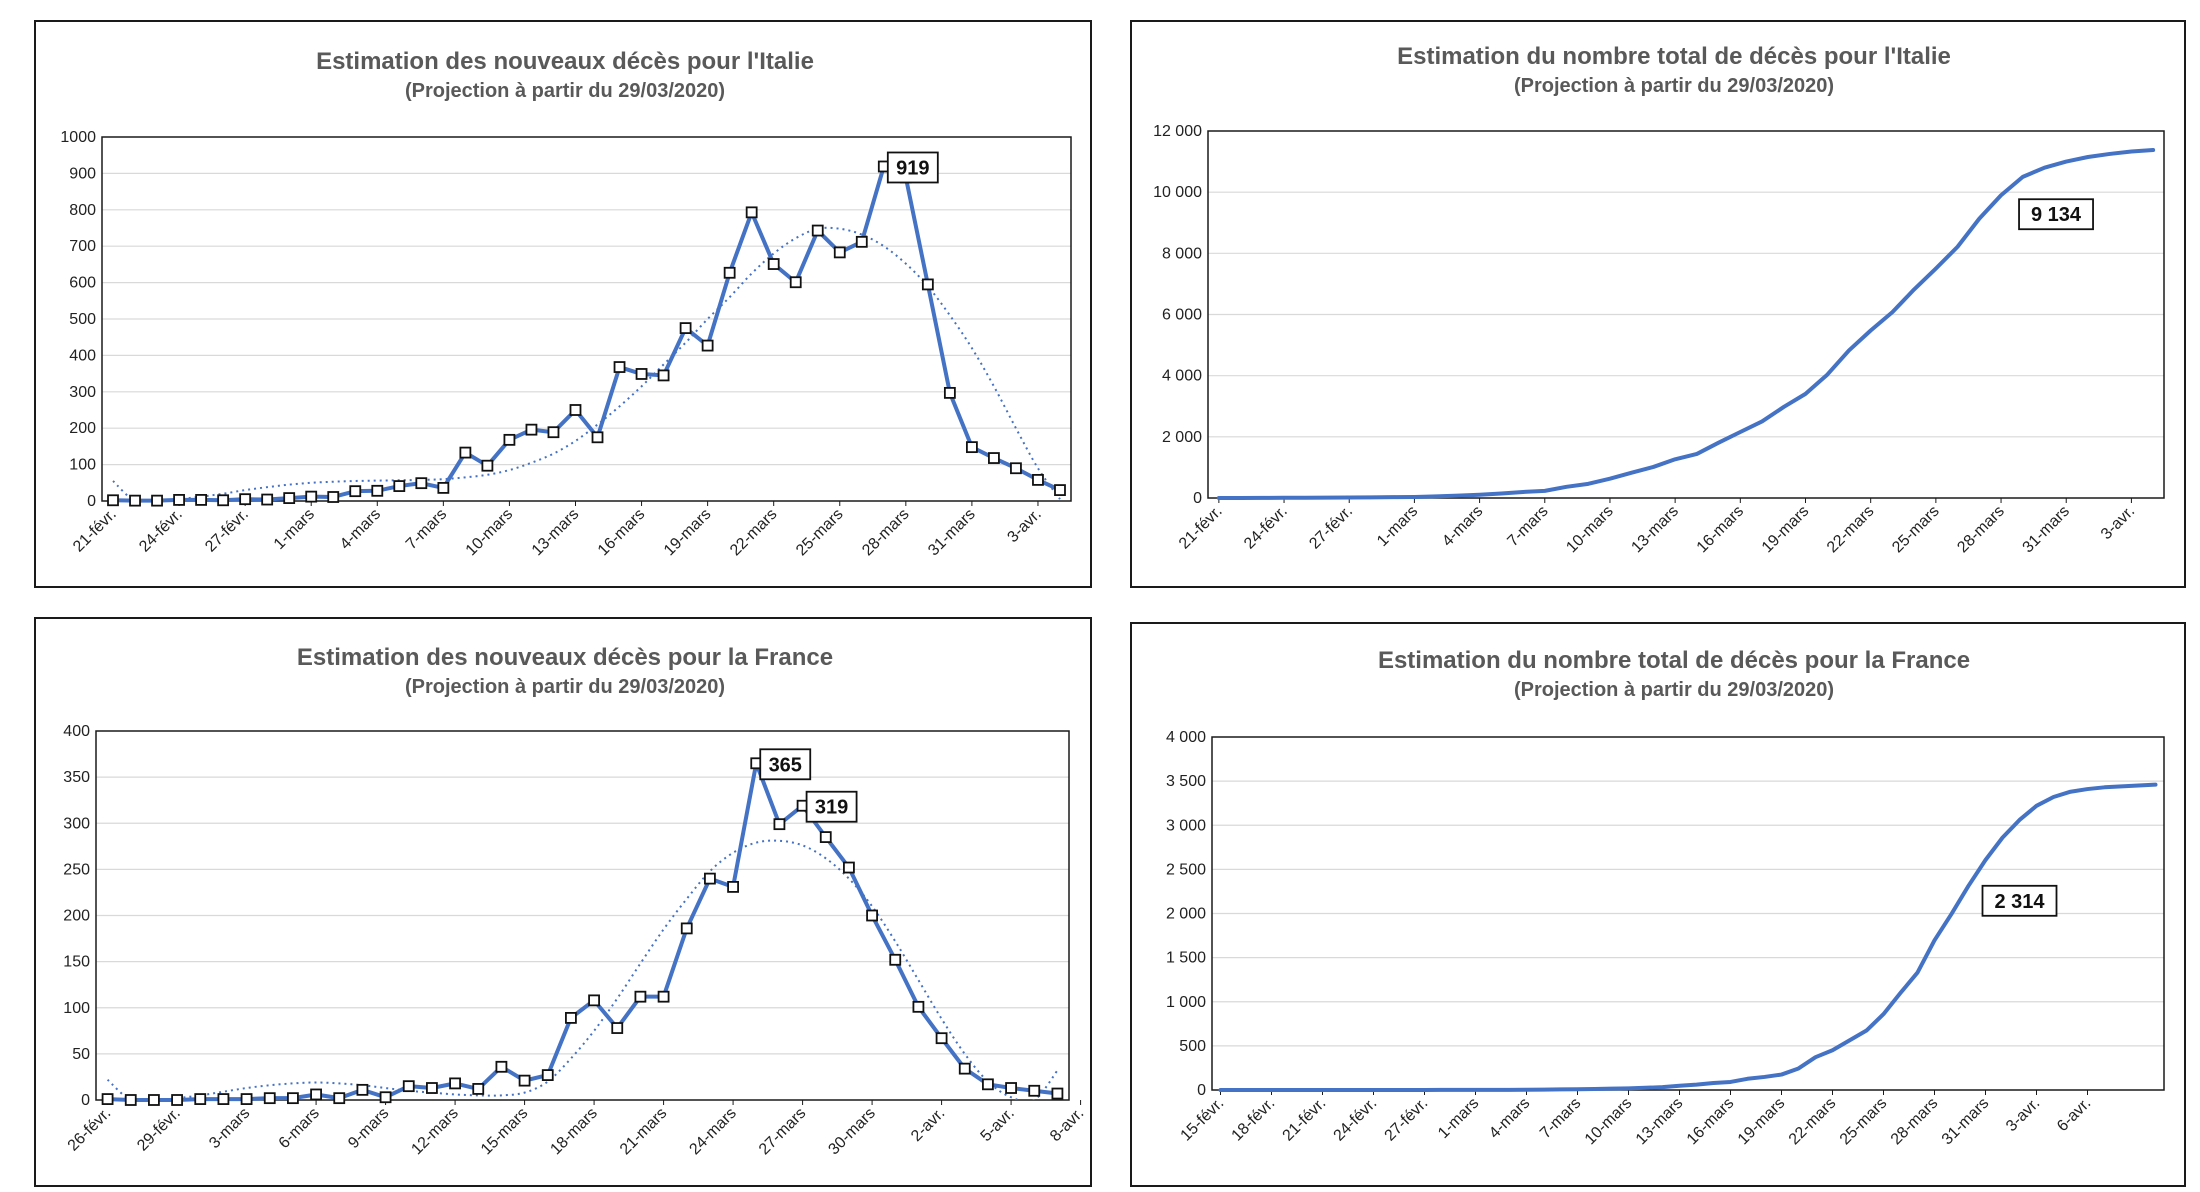 Image resolution: width=2200 pixels, height=1192 pixels. I want to click on plot-area, so click(1686, 314).